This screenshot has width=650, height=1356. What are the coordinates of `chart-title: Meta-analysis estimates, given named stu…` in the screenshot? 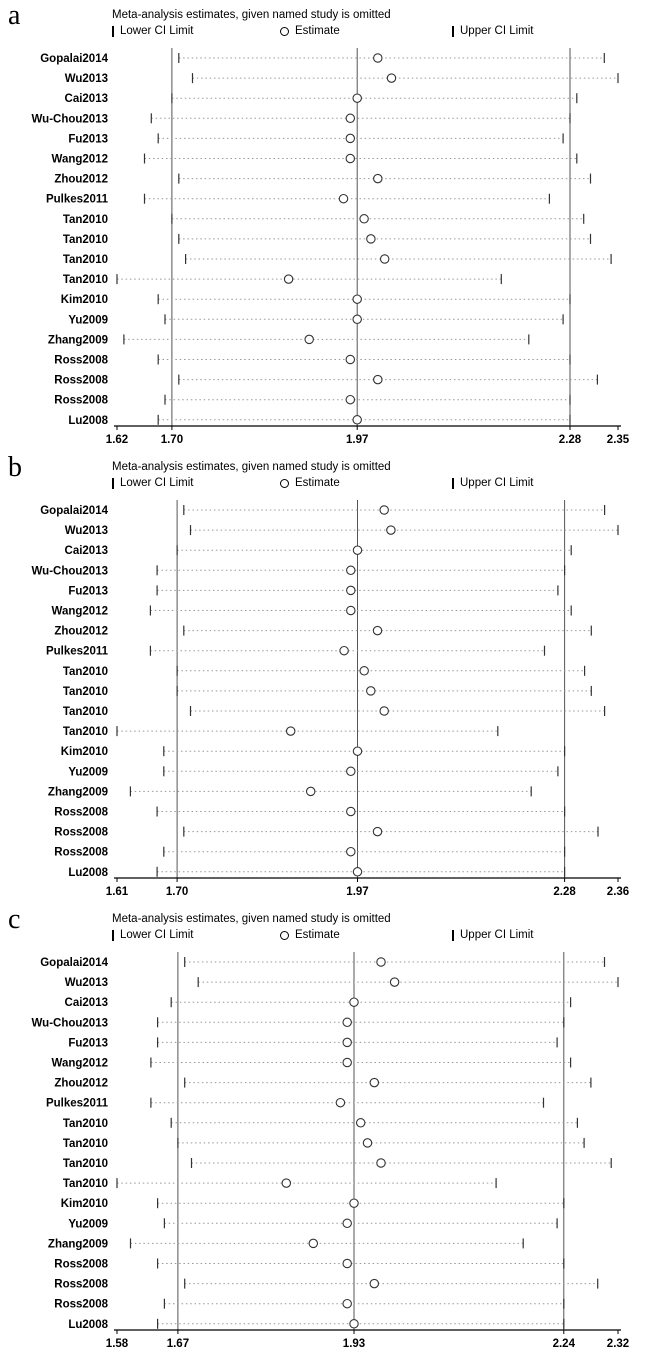 It's located at (251, 467).